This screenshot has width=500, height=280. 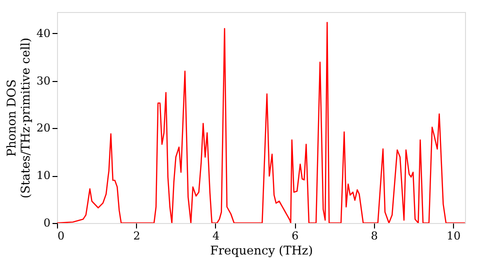 I want to click on x-axis-title: Frequency (THz), so click(x=261, y=251).